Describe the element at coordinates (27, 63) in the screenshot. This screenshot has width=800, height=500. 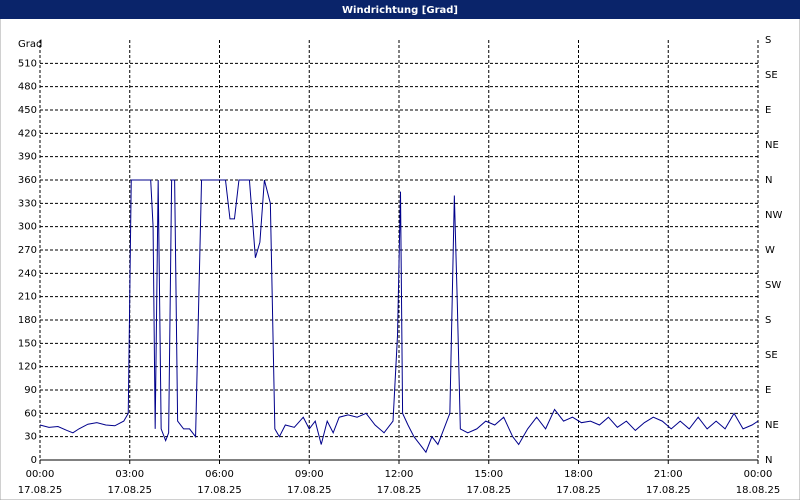
I see `y-tick-label: 510` at that location.